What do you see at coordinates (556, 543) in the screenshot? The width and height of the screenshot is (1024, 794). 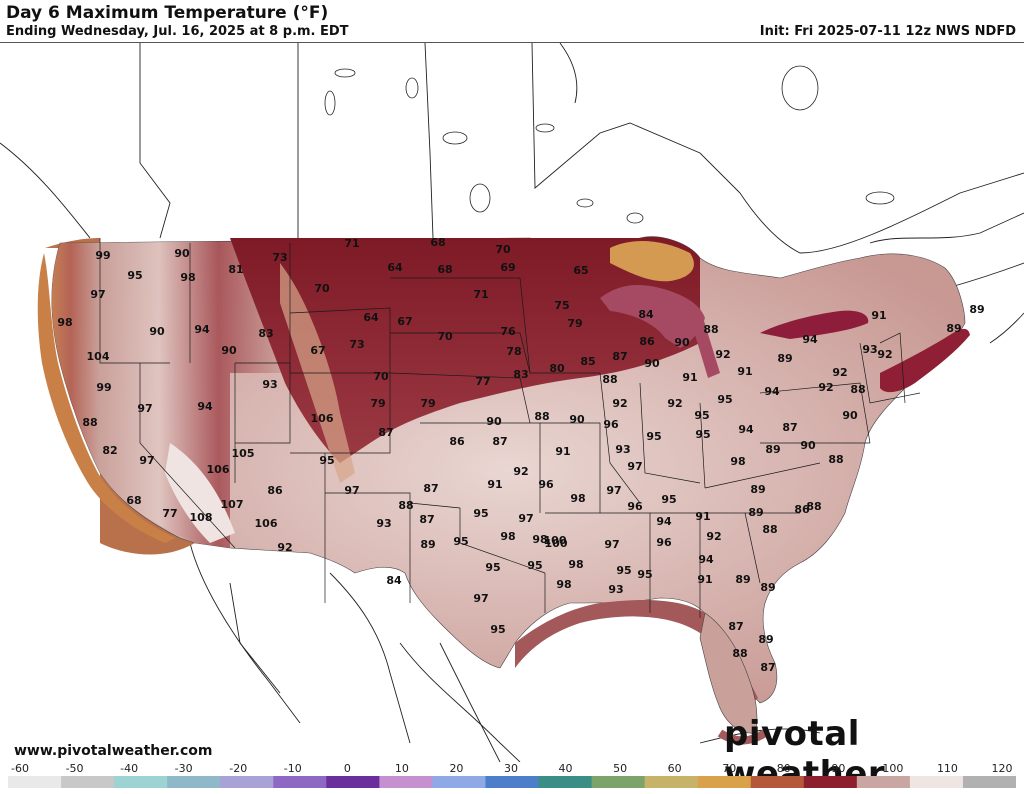 I see `temperature-label: 100` at bounding box center [556, 543].